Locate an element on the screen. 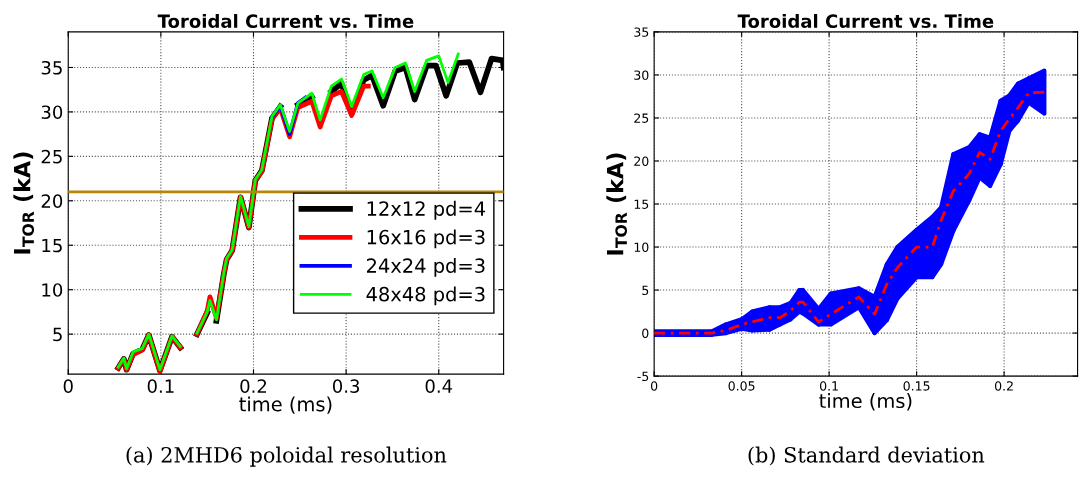 This screenshot has height=491, width=1083. legend-label: 24x24 pd=3 is located at coordinates (425, 267).